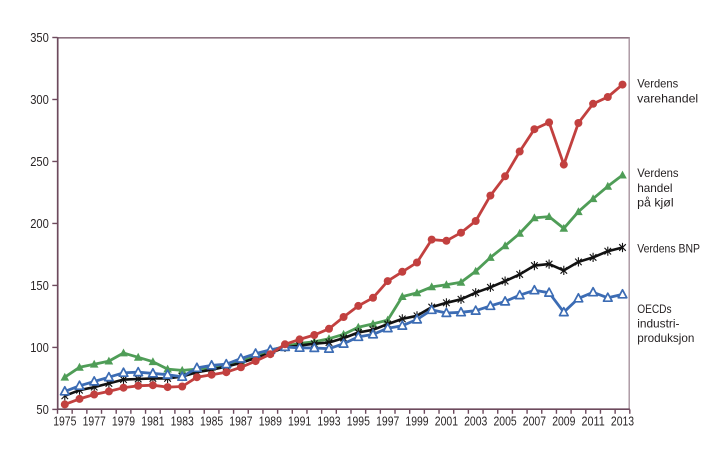 This screenshot has width=723, height=461. I want to click on svg-text: 350, so click(39, 38).